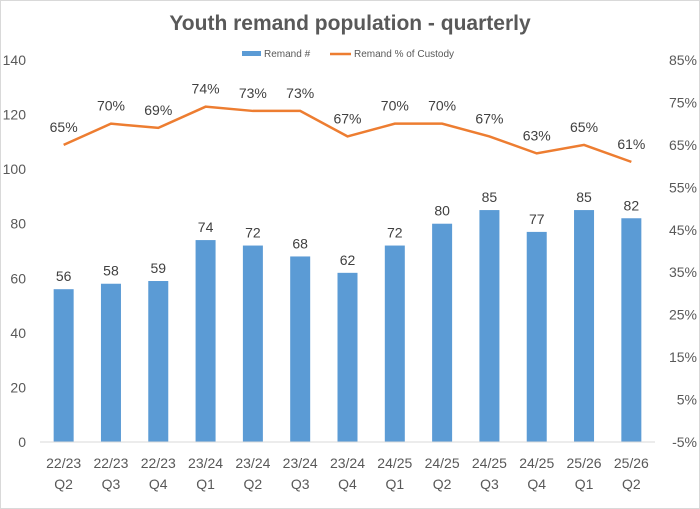 The width and height of the screenshot is (700, 509). Describe the element at coordinates (300, 243) in the screenshot. I see `bar-data-label: 68` at that location.